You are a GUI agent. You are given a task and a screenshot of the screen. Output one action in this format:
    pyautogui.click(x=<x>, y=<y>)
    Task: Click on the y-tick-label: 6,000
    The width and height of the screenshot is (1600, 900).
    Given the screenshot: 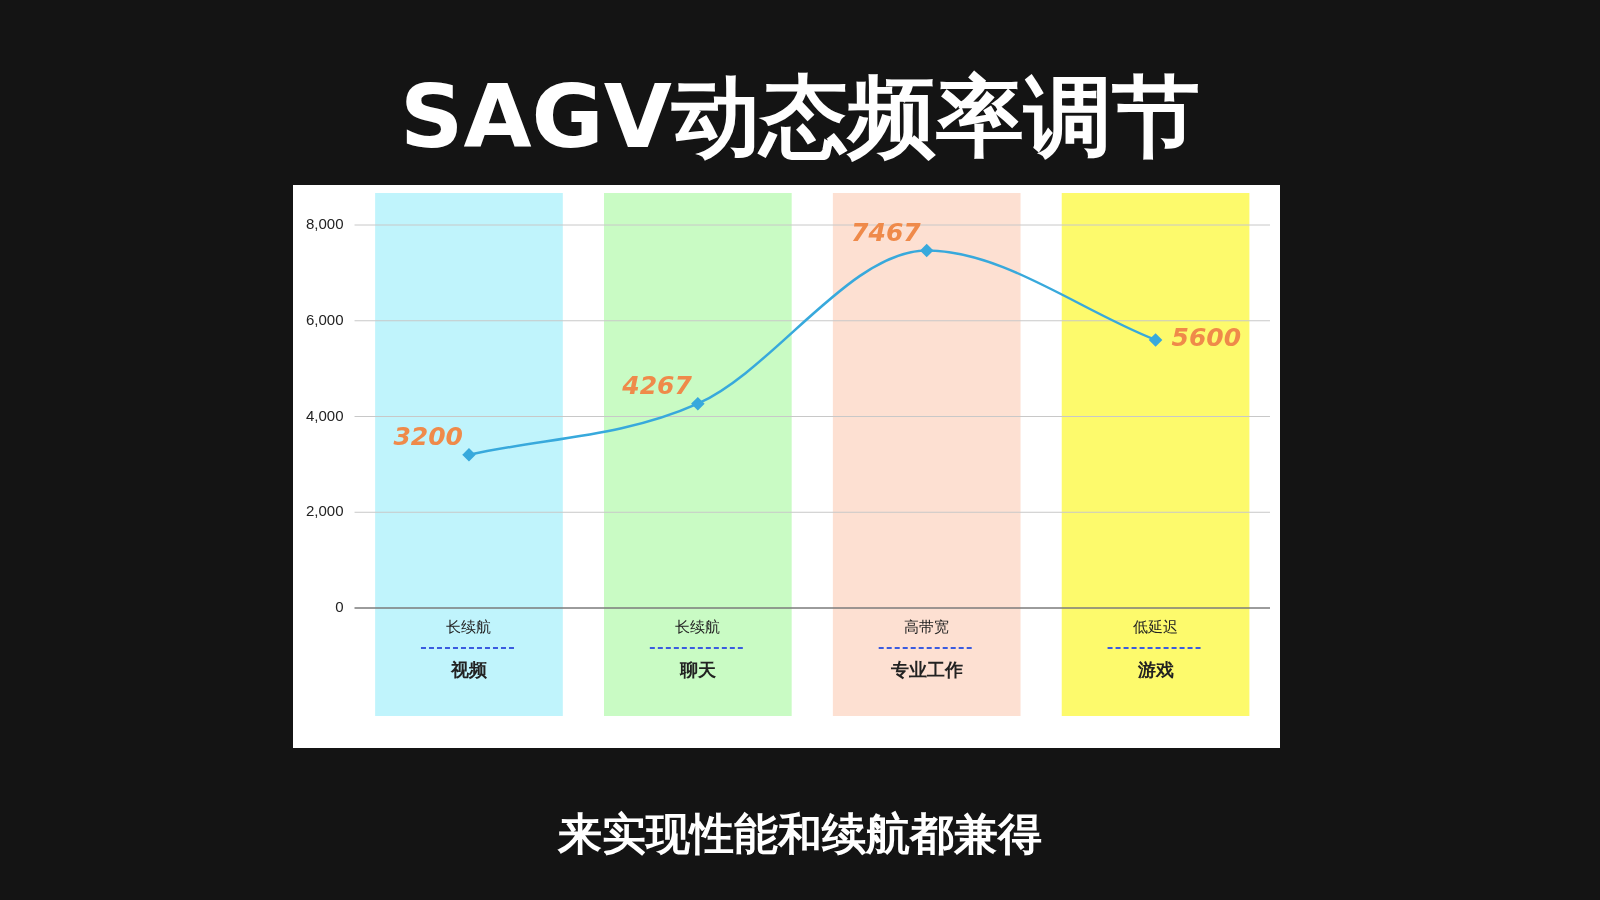 What is the action you would take?
    pyautogui.click(x=324, y=319)
    